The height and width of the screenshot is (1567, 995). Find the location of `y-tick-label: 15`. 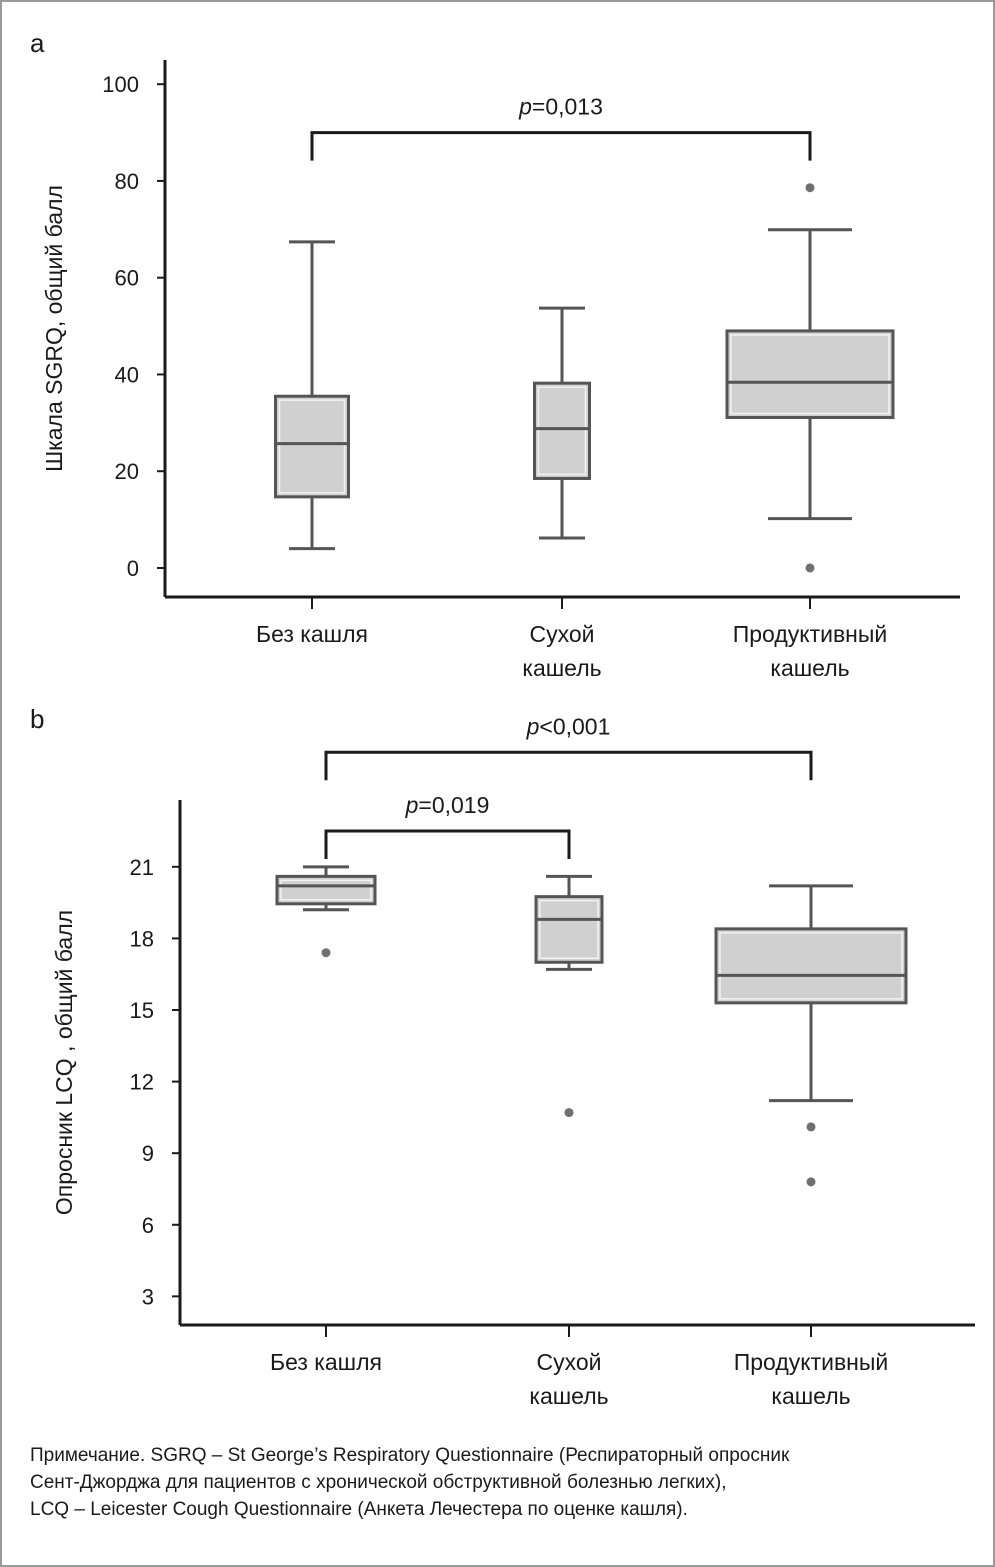

y-tick-label: 15 is located at coordinates (142, 1010).